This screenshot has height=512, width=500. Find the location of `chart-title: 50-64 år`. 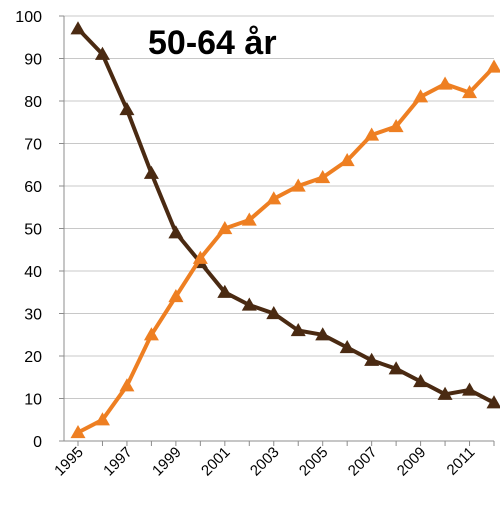

chart-title: 50-64 år is located at coordinates (212, 43).